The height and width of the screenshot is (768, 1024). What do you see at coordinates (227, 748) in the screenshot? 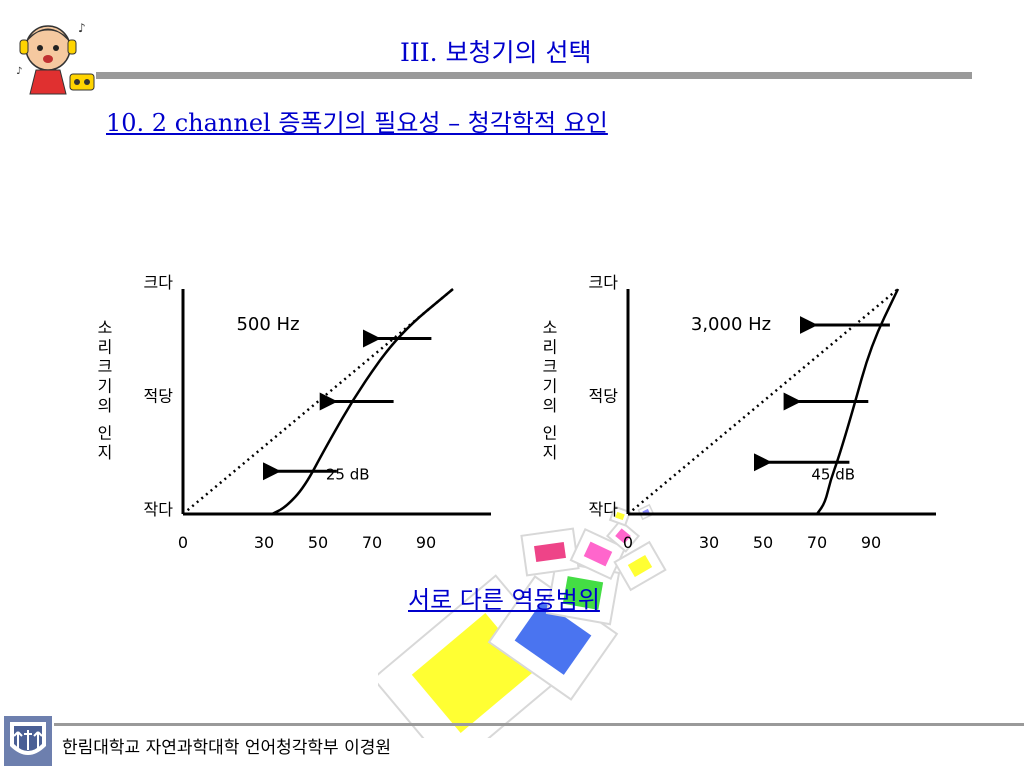
I see `footer-text: 한림대학교 자연과학대학 언어청각학부 이경원` at bounding box center [227, 748].